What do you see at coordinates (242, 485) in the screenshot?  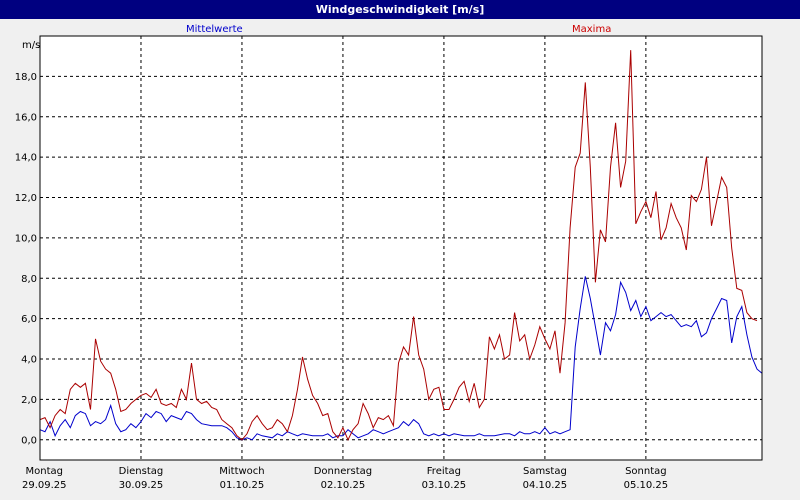 I see `x-tick-date: 01.10.25` at bounding box center [242, 485].